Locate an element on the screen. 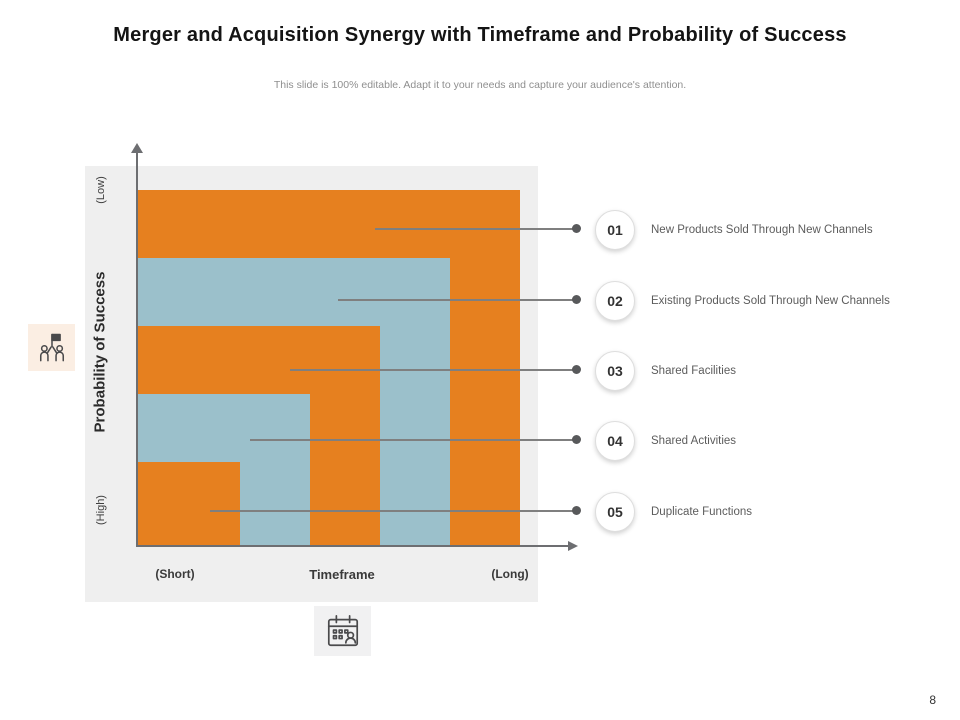  y-axis-line is located at coordinates (137, 349).